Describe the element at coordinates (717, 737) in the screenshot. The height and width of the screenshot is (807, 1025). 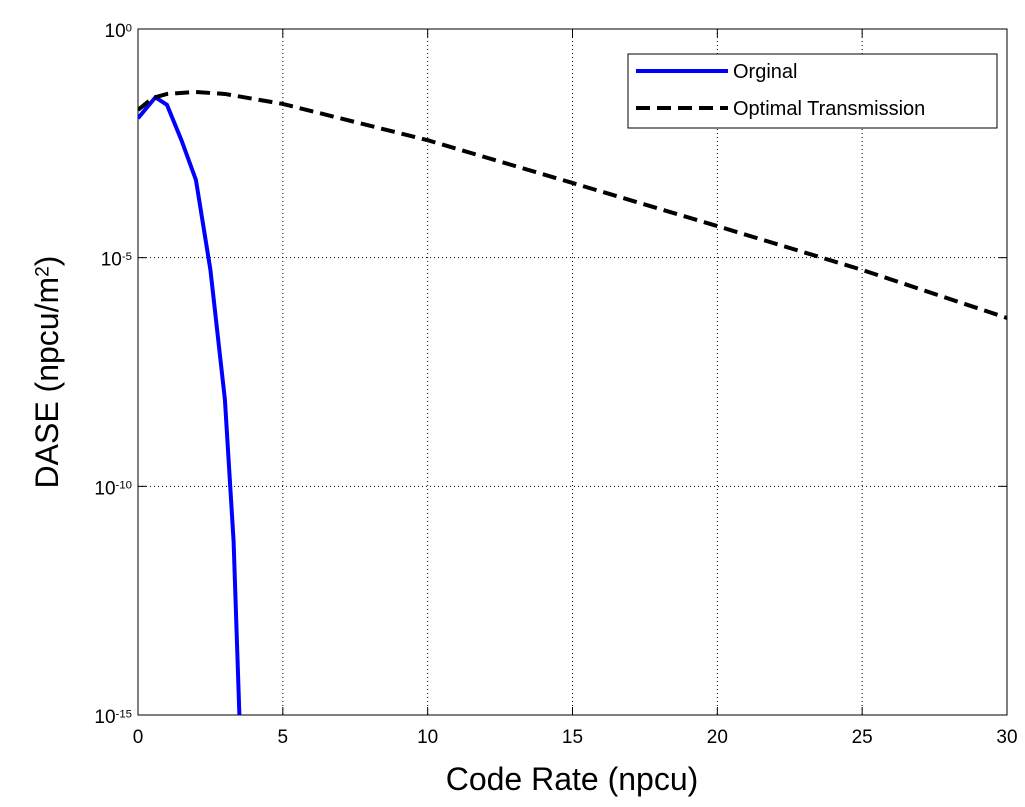
I see `x-tick-label: 20` at that location.